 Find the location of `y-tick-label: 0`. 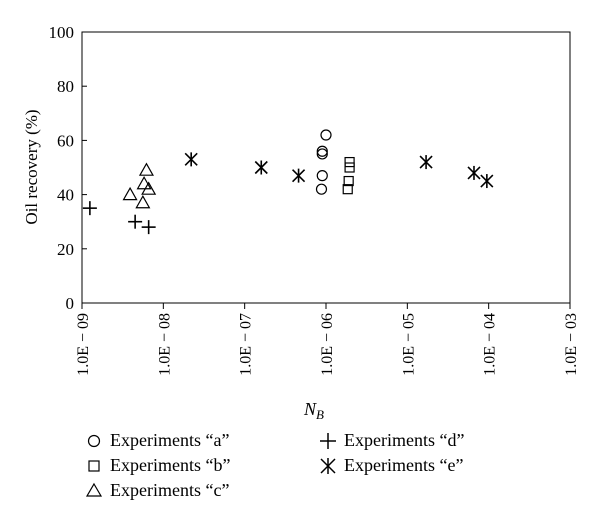

y-tick-label: 0 is located at coordinates (70, 303).